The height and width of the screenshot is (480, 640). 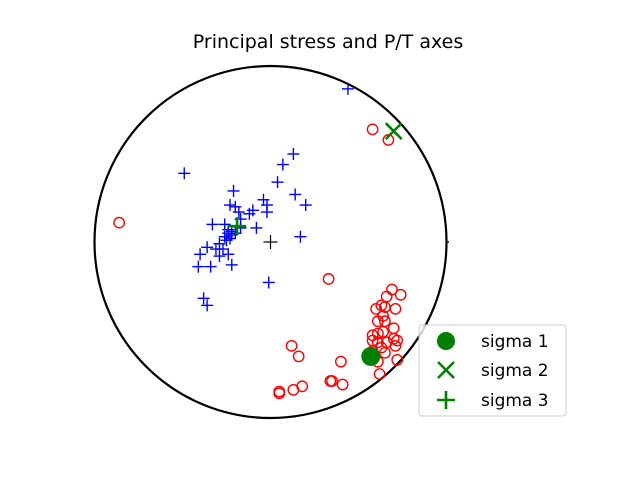 I want to click on legend-label-sigma-2: sigma 2, so click(x=515, y=371).